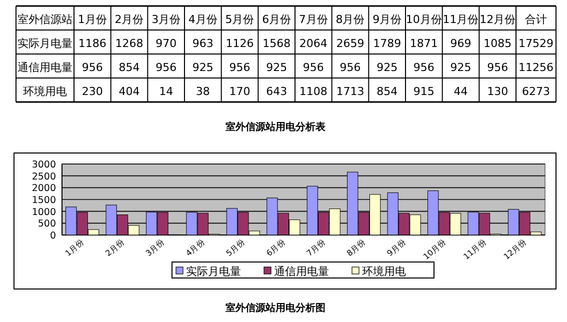 This screenshot has width=567, height=322. I want to click on chart-subtitle: 室外信源站用电分析表, so click(276, 127).